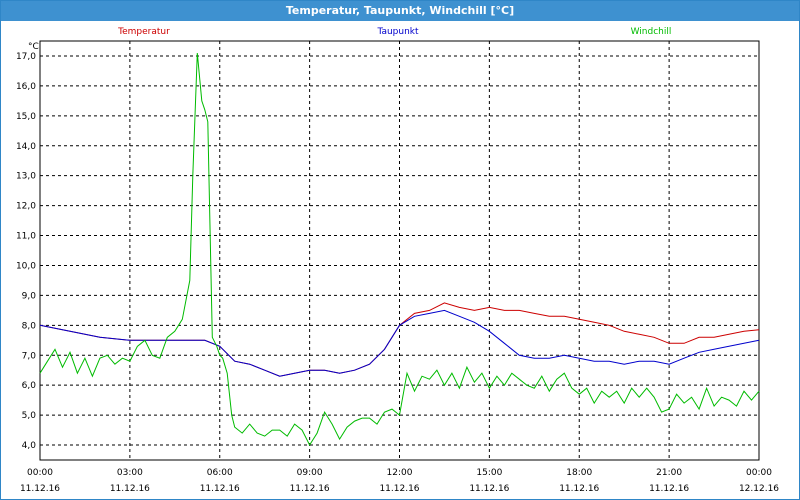 This screenshot has width=800, height=500. I want to click on x-tick-time-label: 15:00, so click(489, 473).